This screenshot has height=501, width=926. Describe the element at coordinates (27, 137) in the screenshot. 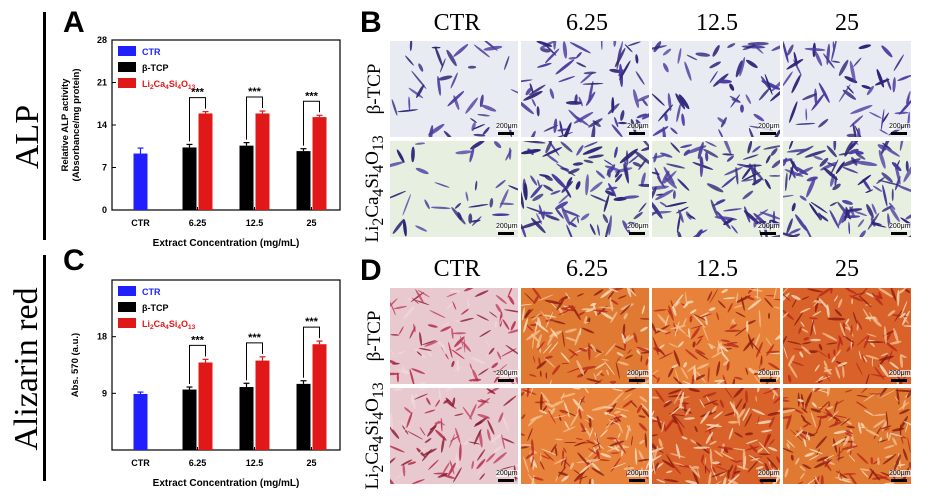

I see `alp-side-label: ALP` at that location.